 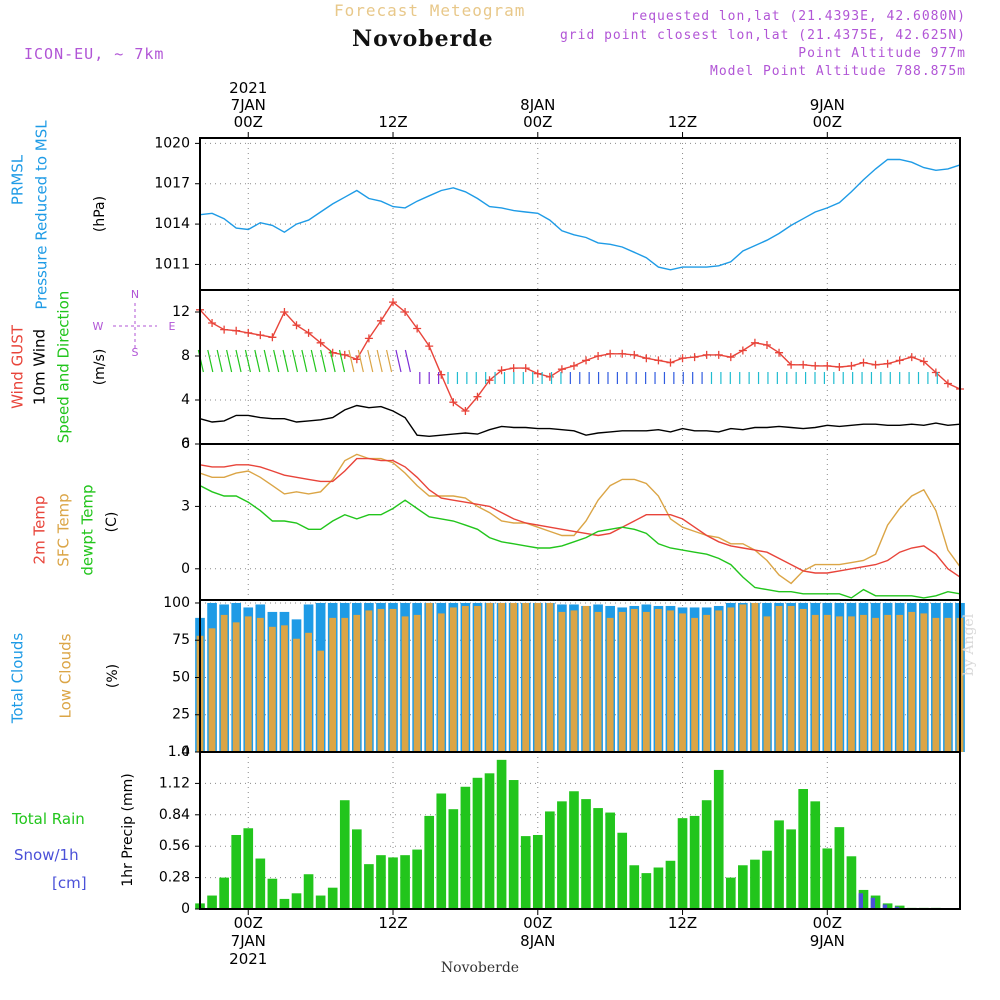 What do you see at coordinates (248, 941) in the screenshot?
I see `bottom-date-label: 7JAN` at bounding box center [248, 941].